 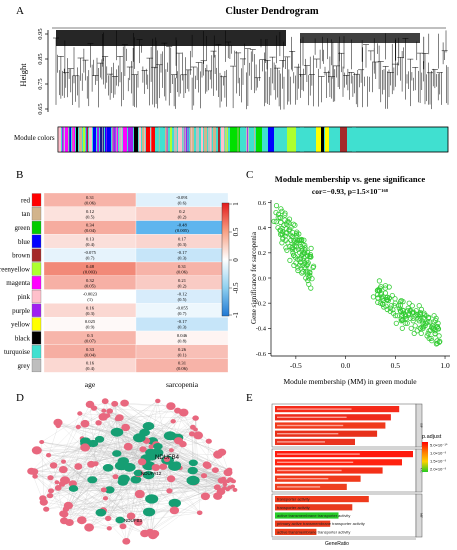 I want to click on heatmap-cell-p: (0.1), so click(x=182, y=354).